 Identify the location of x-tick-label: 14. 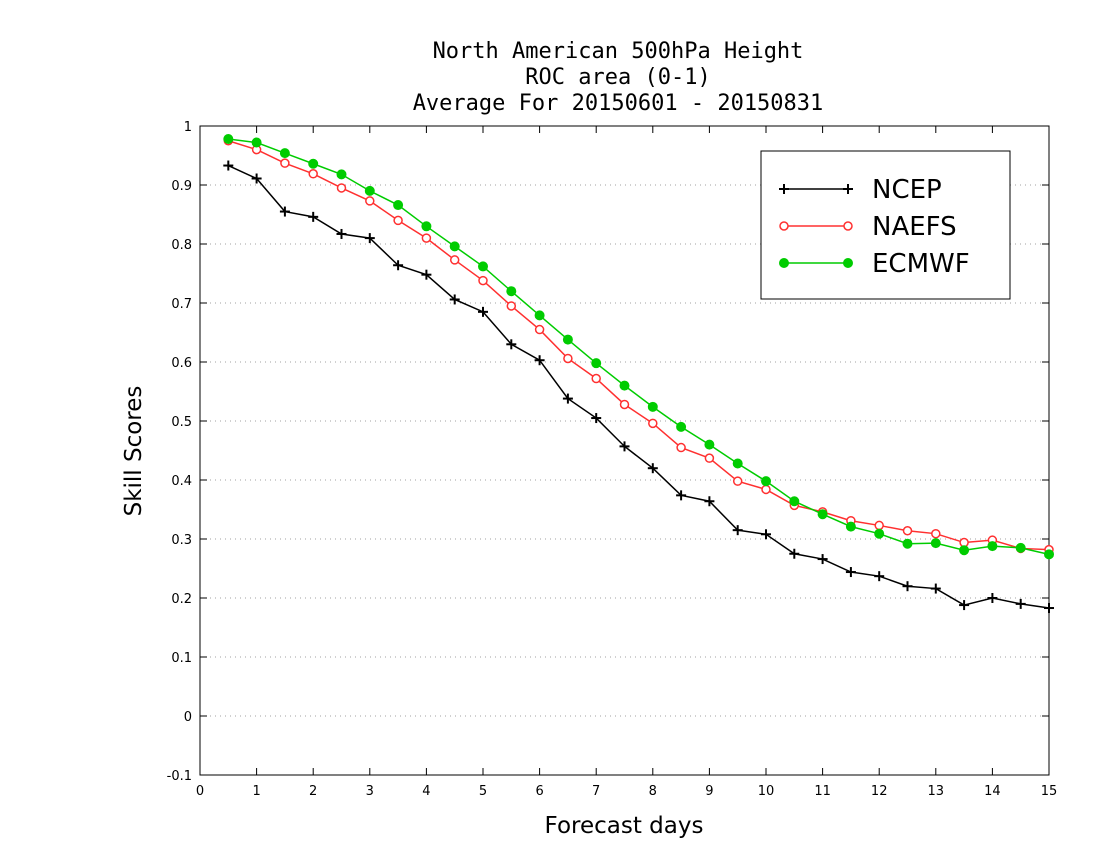
(992, 791).